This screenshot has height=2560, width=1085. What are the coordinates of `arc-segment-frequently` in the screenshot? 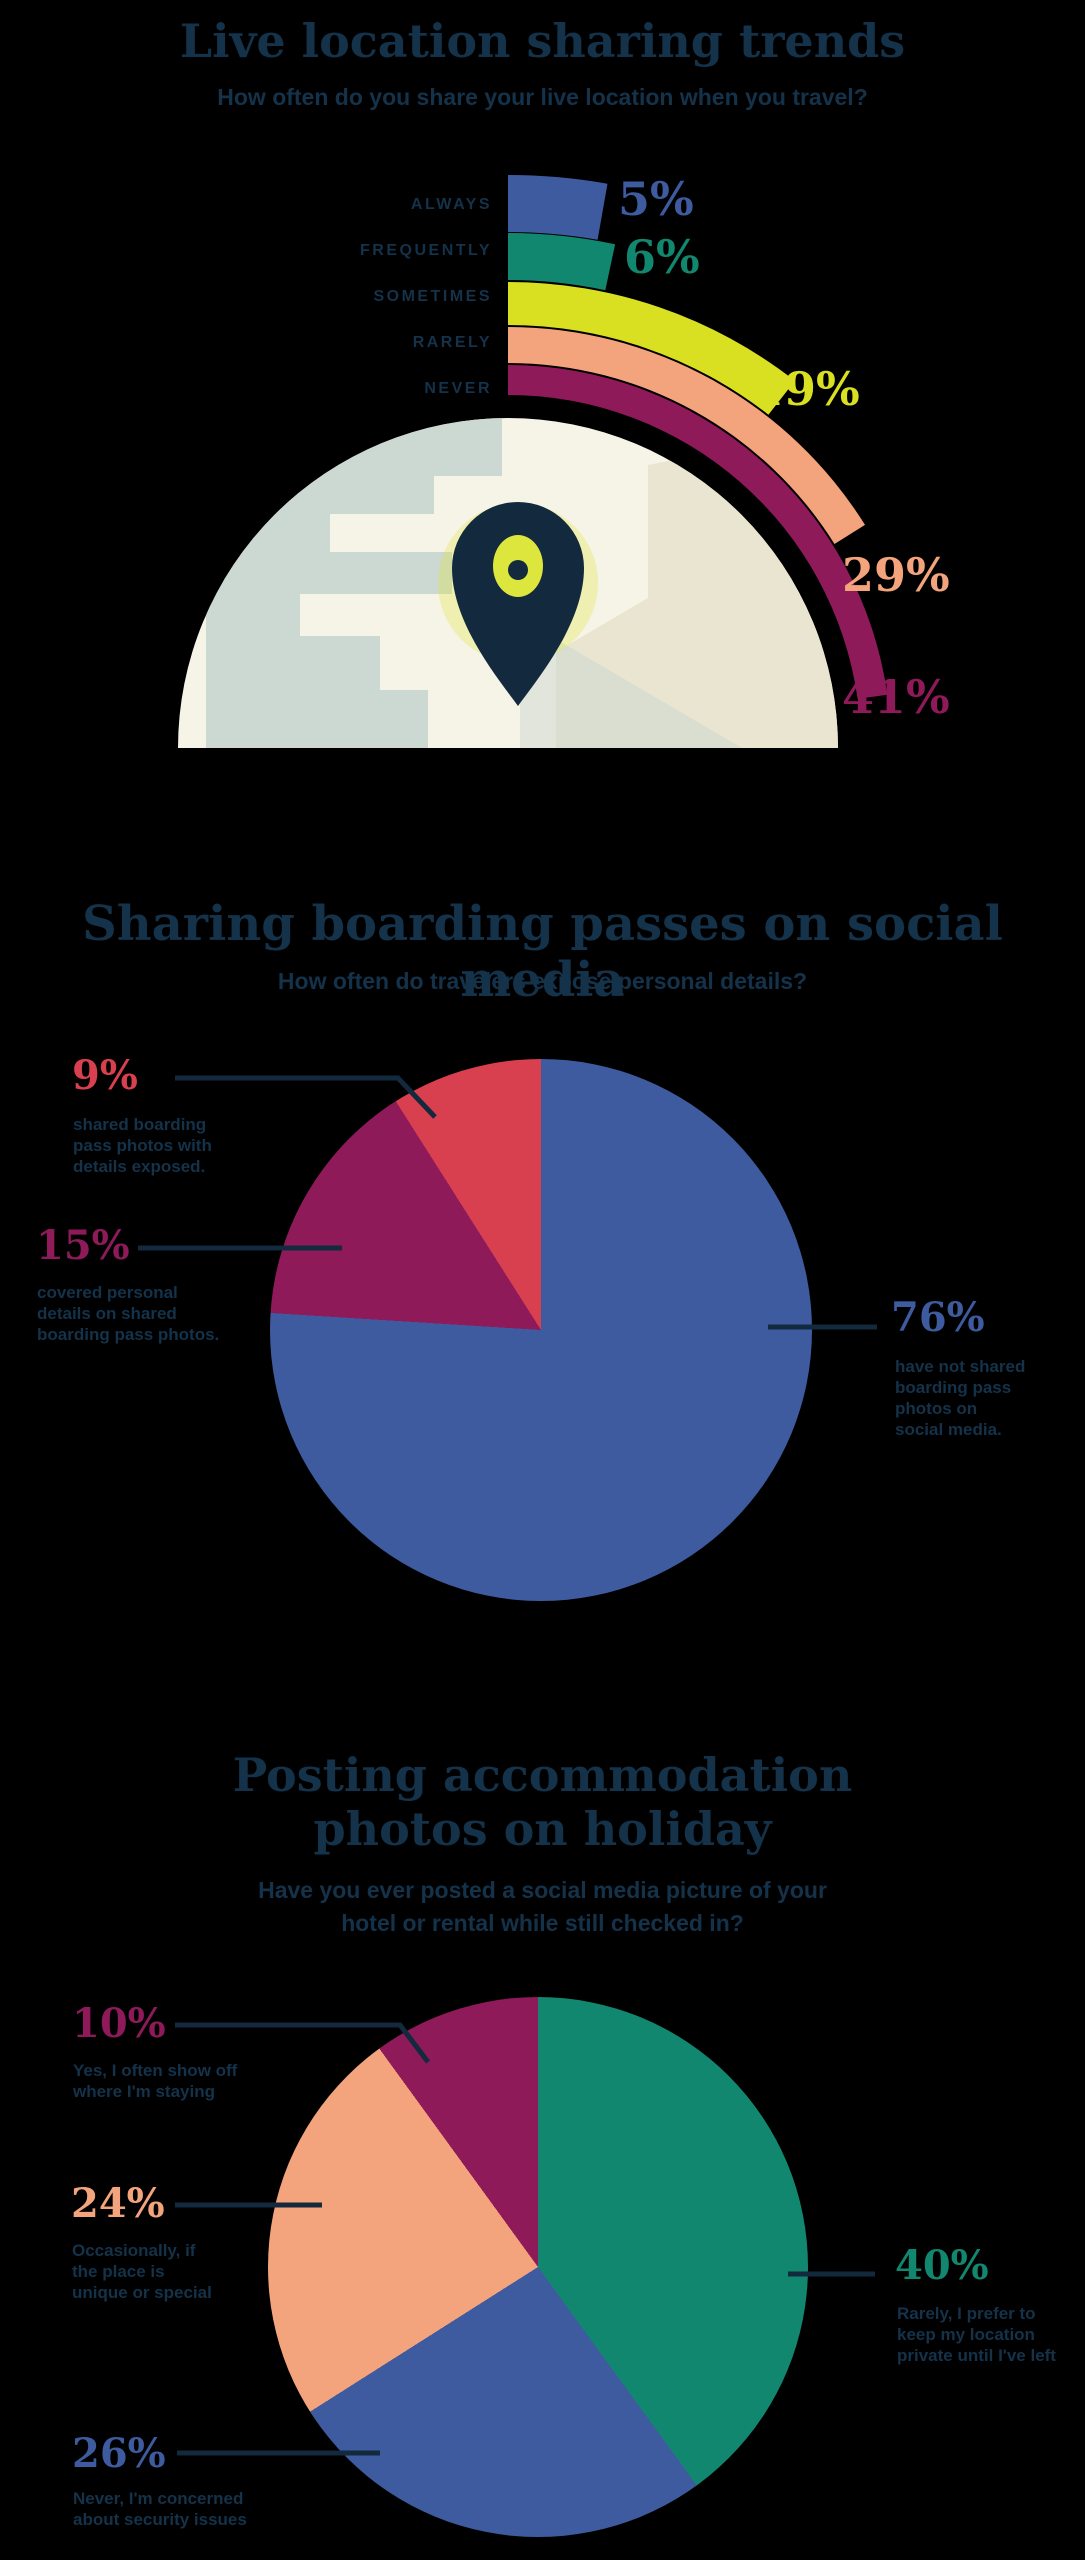 It's located at (562, 262).